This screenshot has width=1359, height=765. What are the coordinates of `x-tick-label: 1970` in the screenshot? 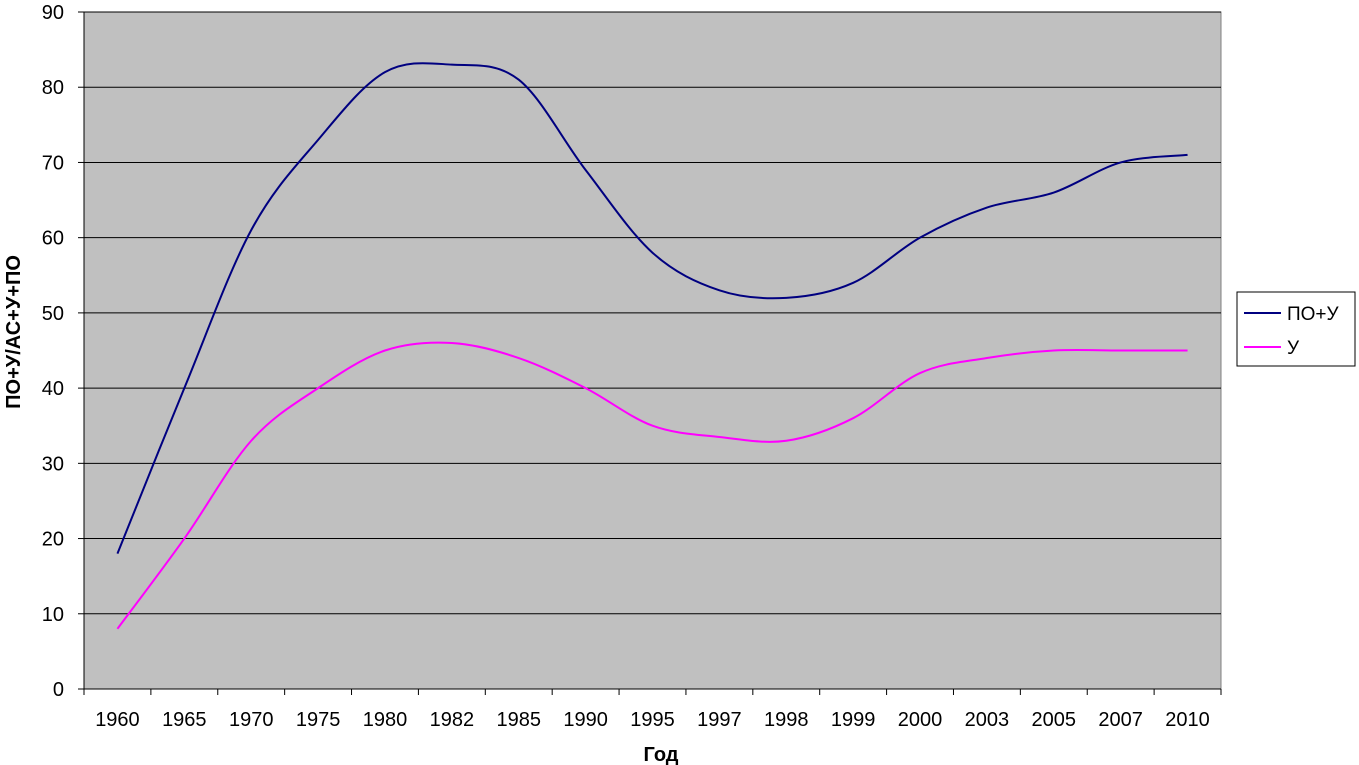 It's located at (251, 720).